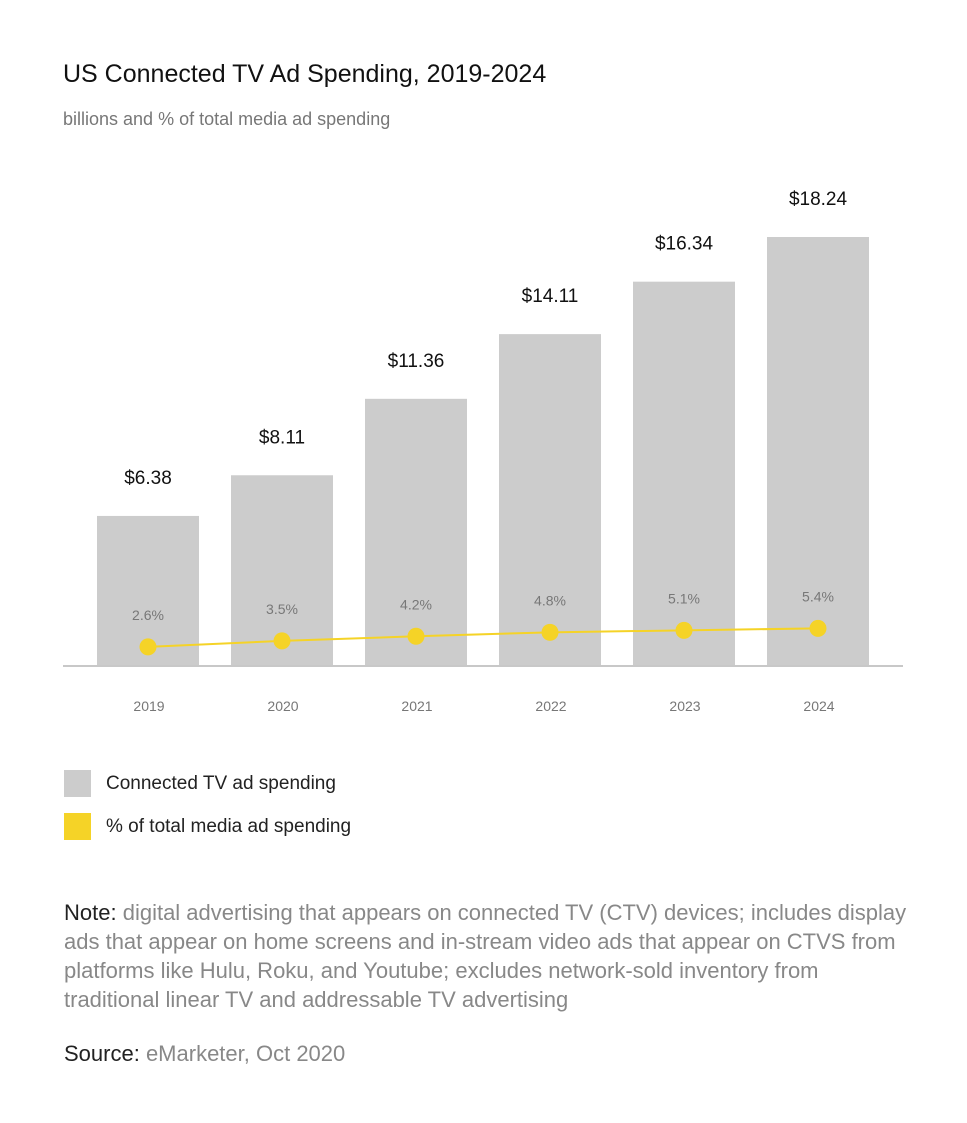 This screenshot has height=1123, width=967. I want to click on bar-value-label: $16.34, so click(684, 244).